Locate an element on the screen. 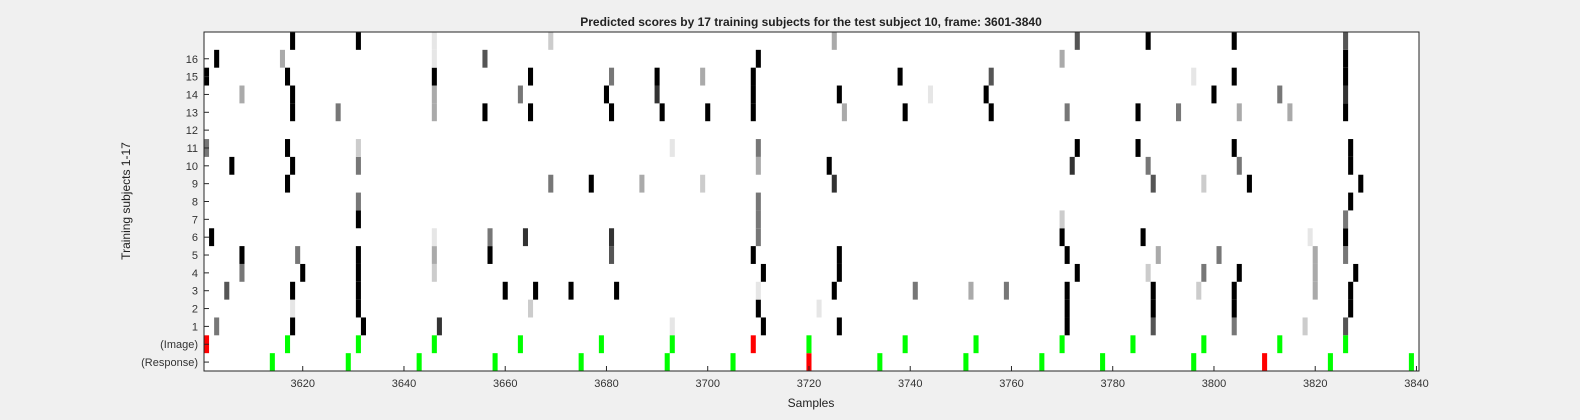 Image resolution: width=1580 pixels, height=420 pixels. x-tick-label: 3840 is located at coordinates (1416, 384).